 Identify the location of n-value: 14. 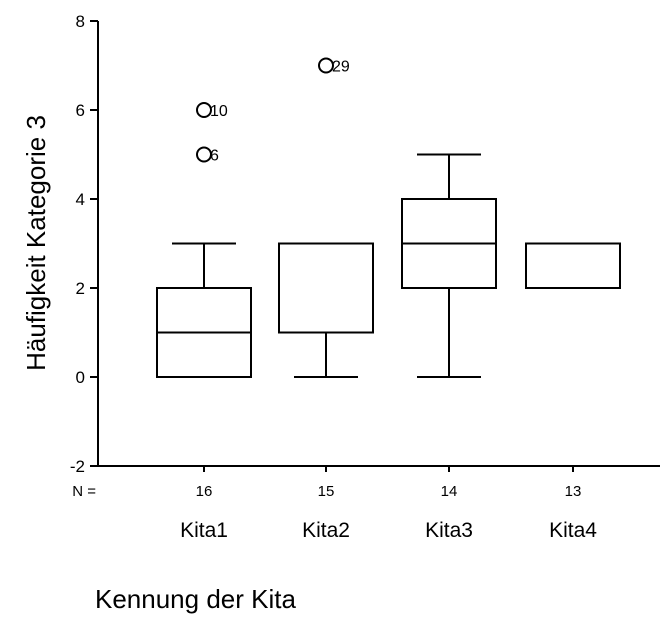
(449, 491).